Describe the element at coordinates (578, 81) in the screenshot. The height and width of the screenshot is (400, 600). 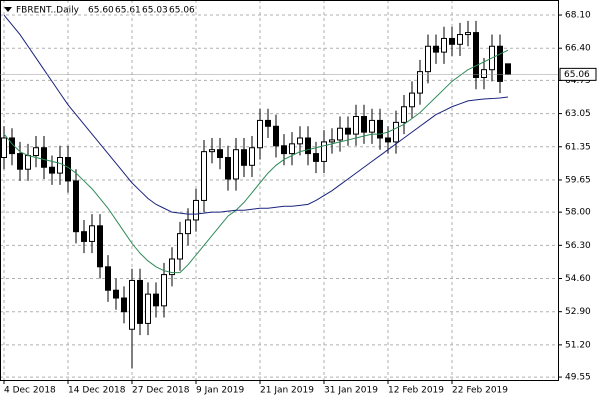
I see `y-tick-label: 64.75` at that location.